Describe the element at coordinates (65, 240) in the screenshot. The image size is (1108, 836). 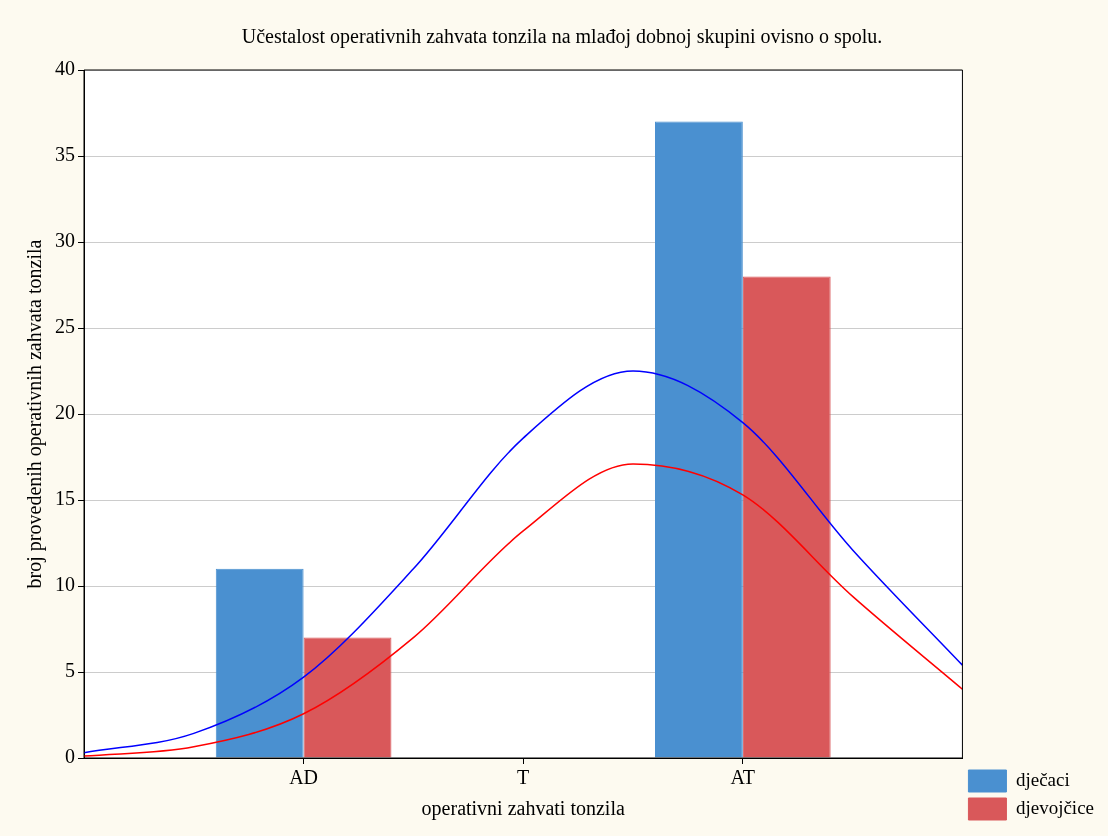
I see `y-tick-label: 30` at that location.